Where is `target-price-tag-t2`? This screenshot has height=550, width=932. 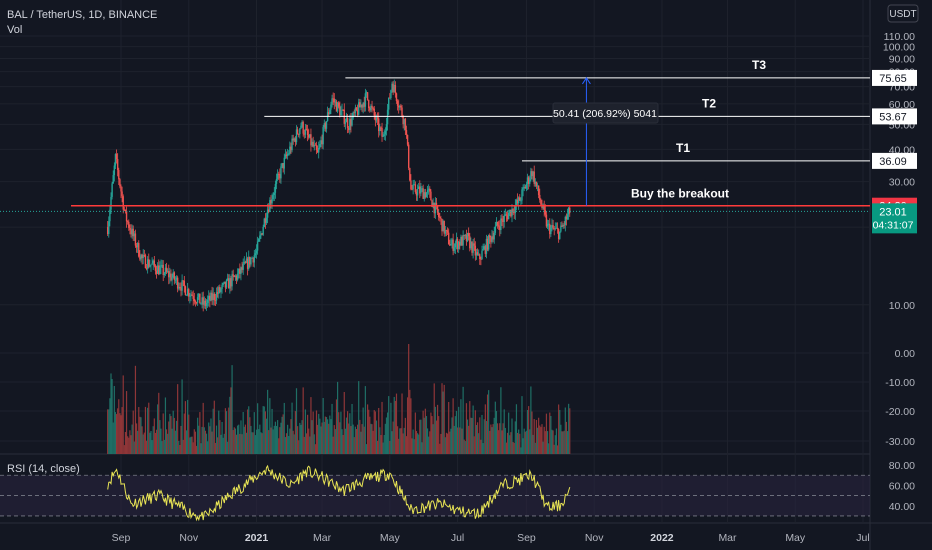
target-price-tag-t2 is located at coordinates (894, 116).